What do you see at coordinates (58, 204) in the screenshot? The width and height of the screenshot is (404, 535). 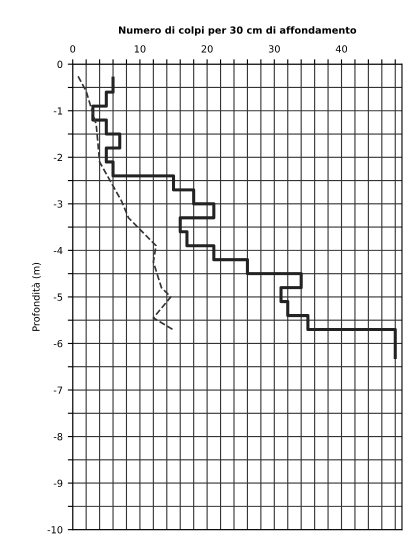 I see `y-tick-label: -3` at bounding box center [58, 204].